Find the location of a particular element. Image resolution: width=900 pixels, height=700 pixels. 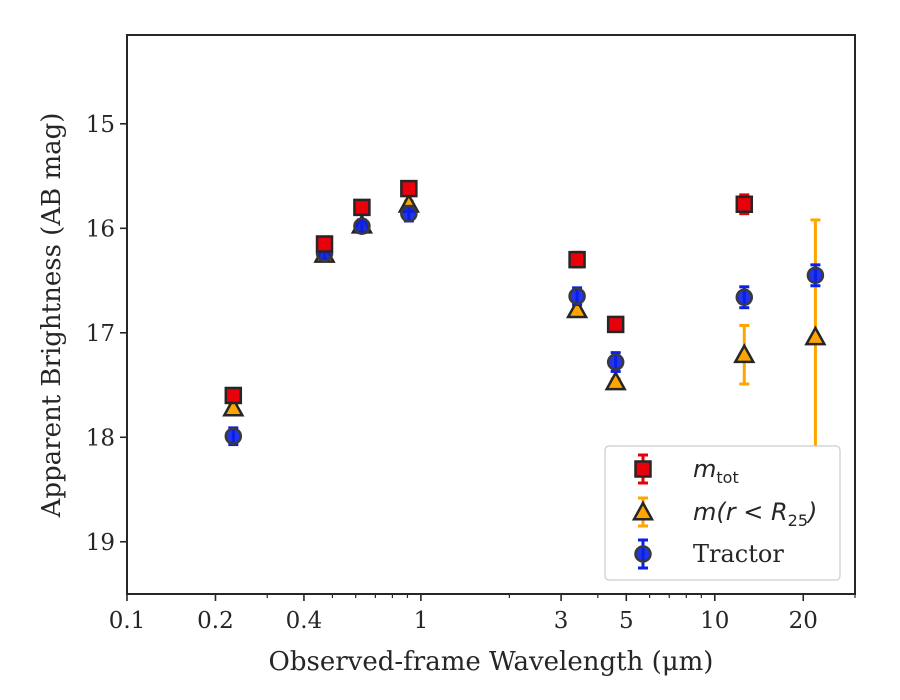

legend: mtot m(r < R25) Tractor is located at coordinates (722, 513).